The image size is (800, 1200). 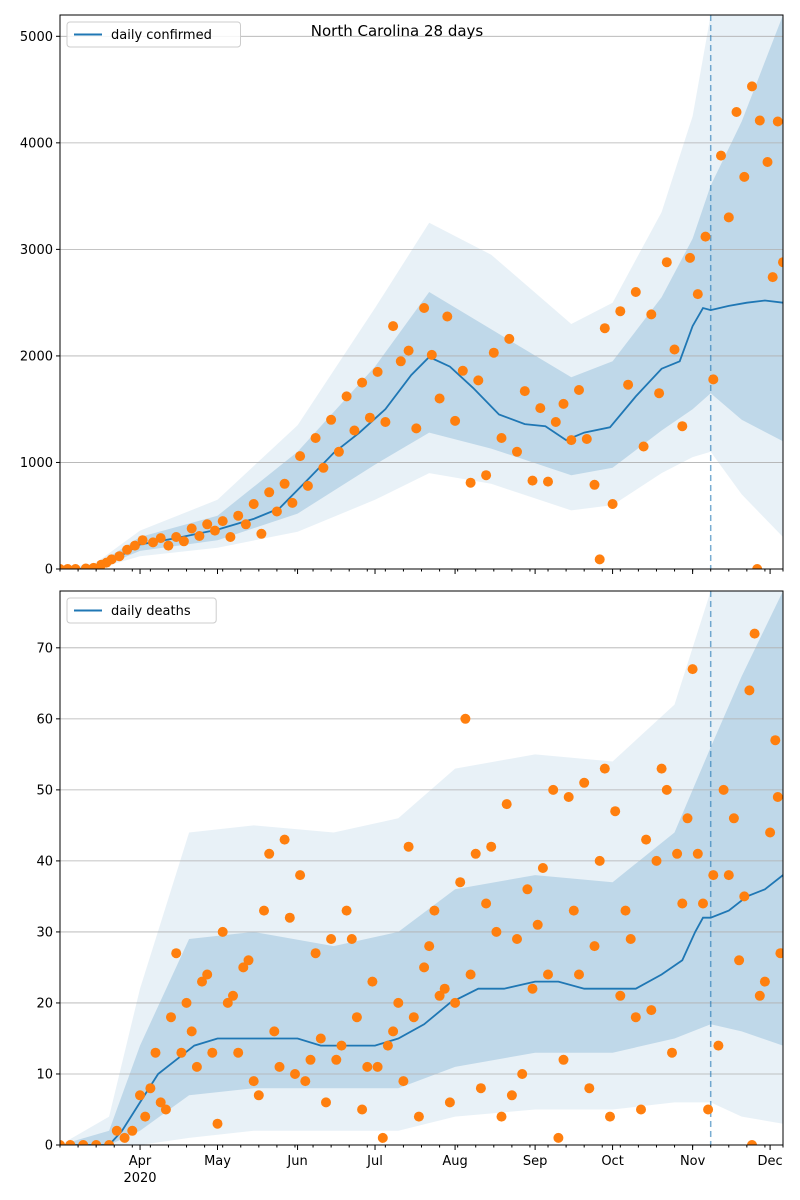 What do you see at coordinates (141, 610) in the screenshot?
I see `legend-box` at bounding box center [141, 610].